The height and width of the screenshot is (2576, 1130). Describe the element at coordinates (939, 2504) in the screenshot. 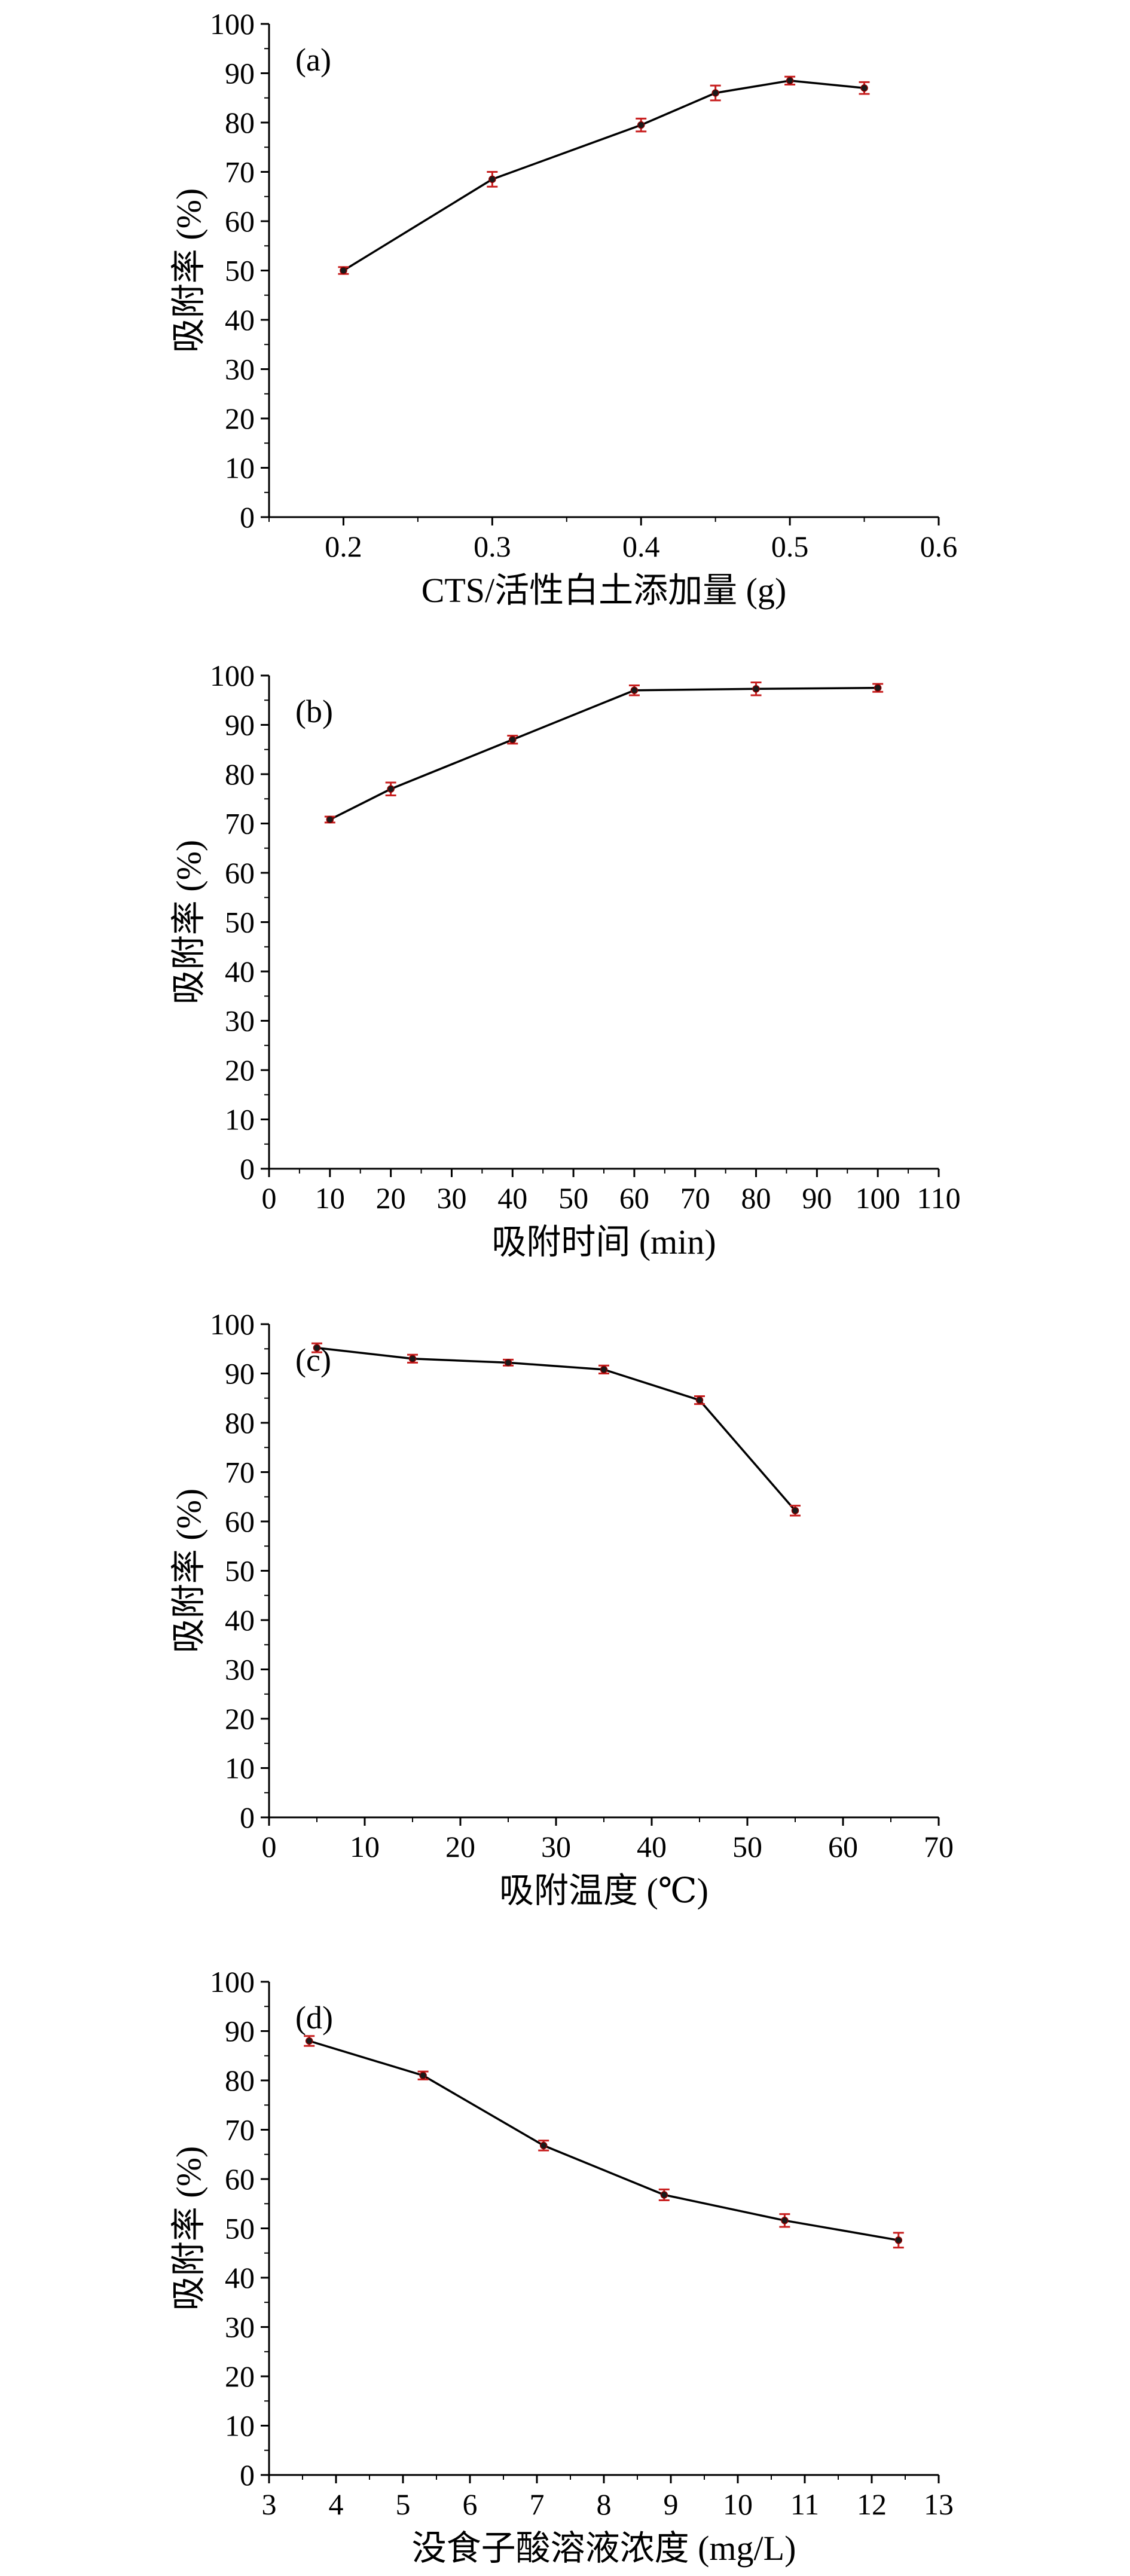

I see `x-tick-label: 13` at that location.